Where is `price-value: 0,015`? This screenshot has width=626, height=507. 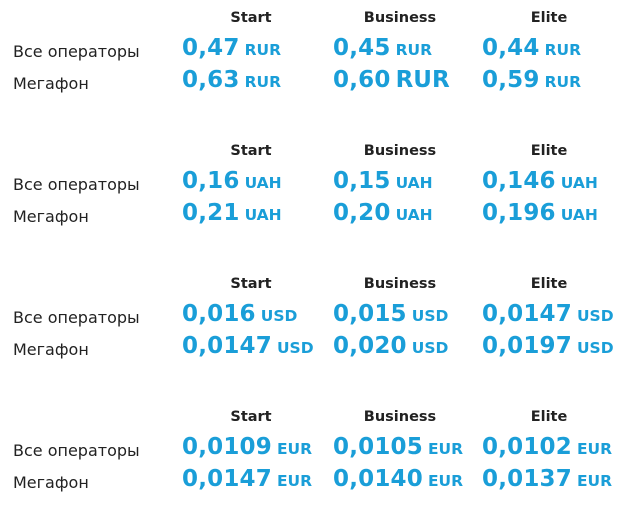
price-value: 0,015 is located at coordinates (370, 314).